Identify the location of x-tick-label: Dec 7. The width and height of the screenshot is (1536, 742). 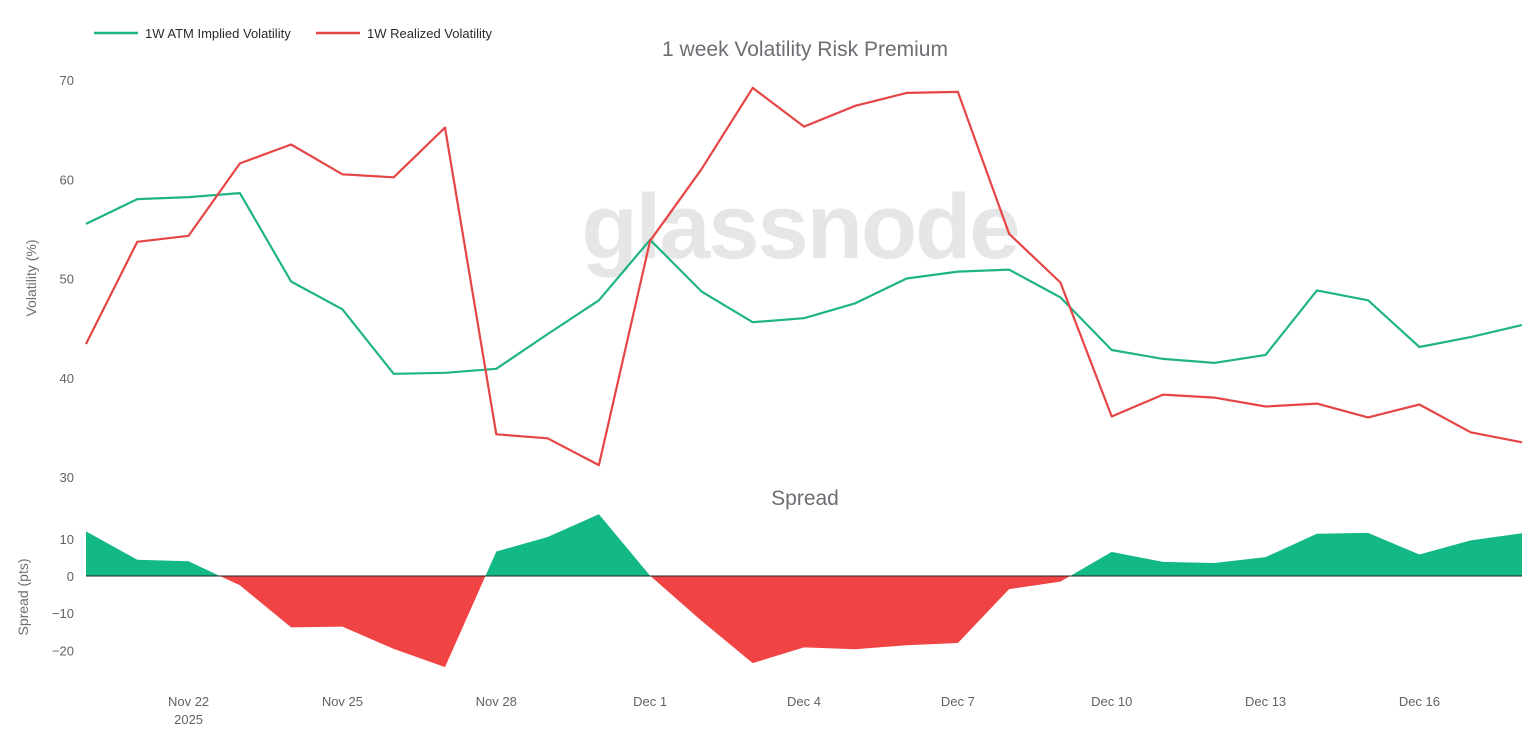
(958, 701).